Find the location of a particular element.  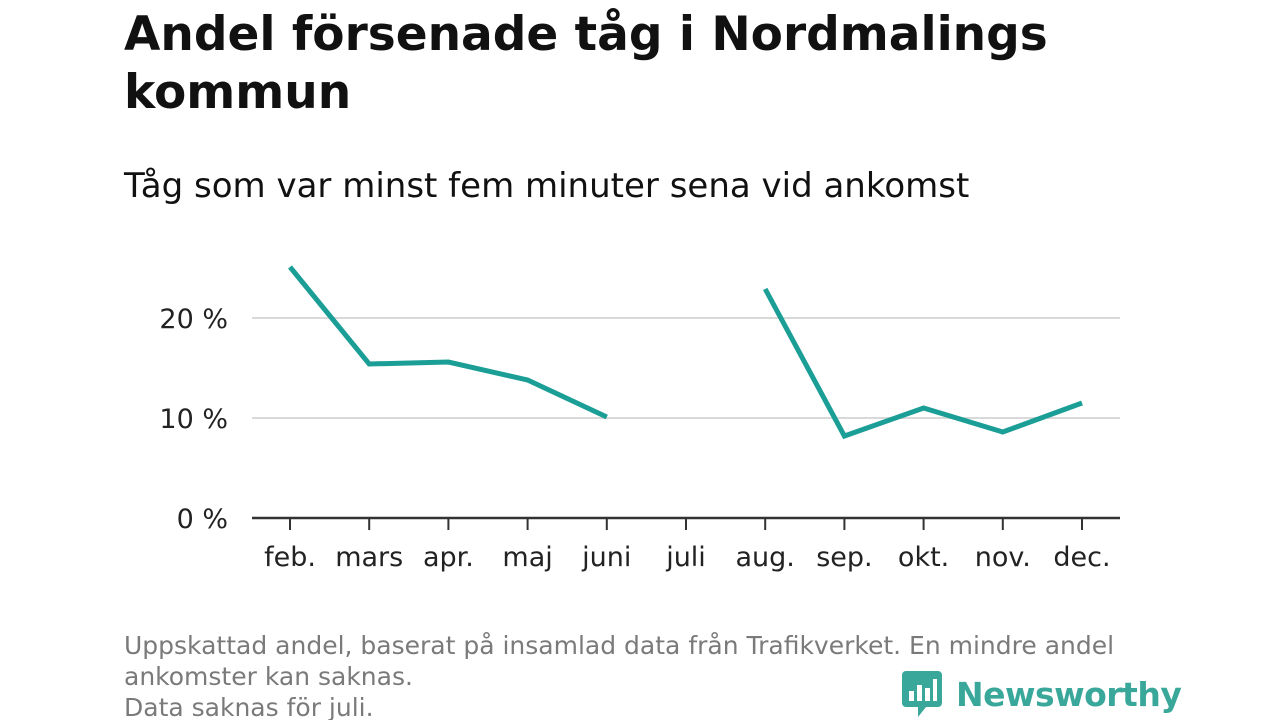

x-tick-label: nov. is located at coordinates (1003, 557).